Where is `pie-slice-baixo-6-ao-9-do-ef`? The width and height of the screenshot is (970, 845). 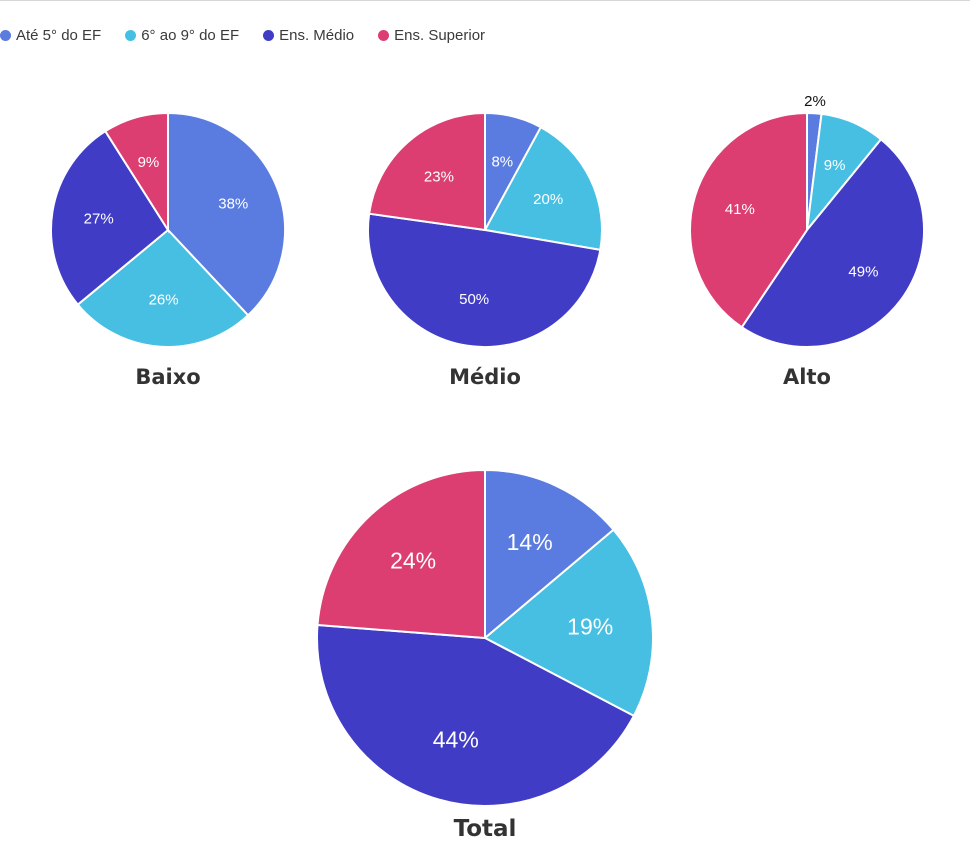
pie-slice-baixo-6-ao-9-do-ef is located at coordinates (163, 288).